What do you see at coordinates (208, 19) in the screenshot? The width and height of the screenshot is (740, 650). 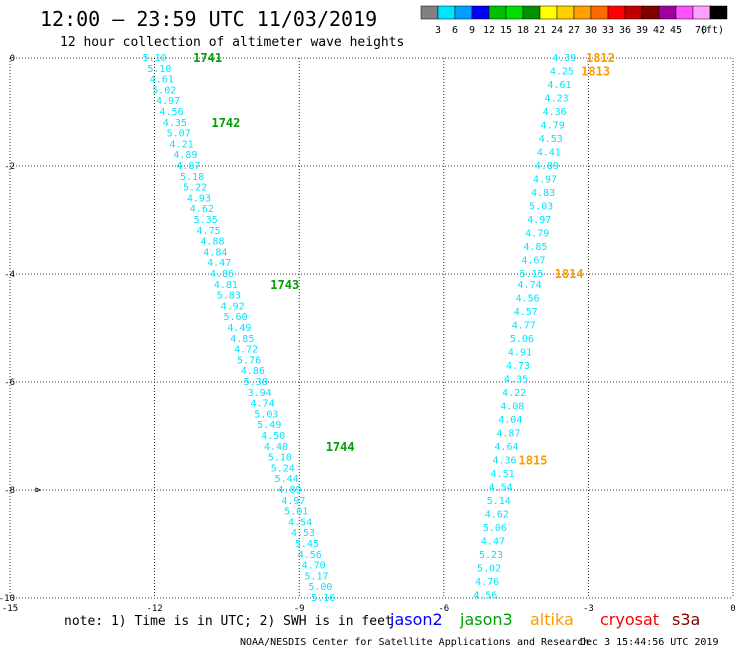 I see `chart-title: 12:00 – 23:59 UTC 11/03/2019` at bounding box center [208, 19].